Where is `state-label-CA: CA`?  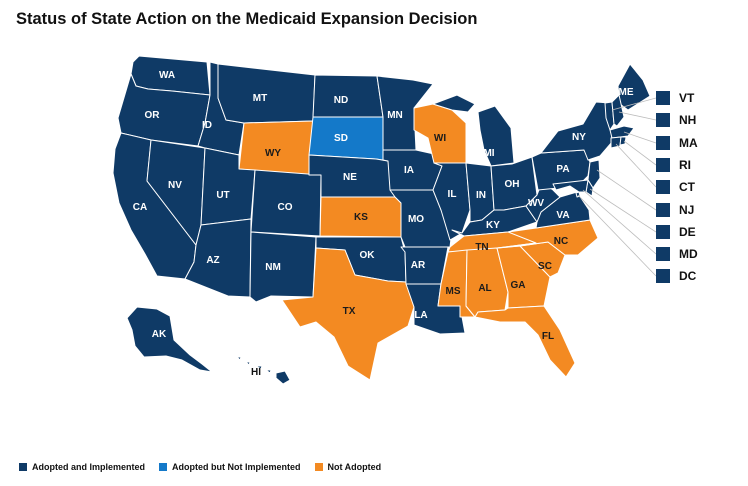 state-label-CA: CA is located at coordinates (140, 207).